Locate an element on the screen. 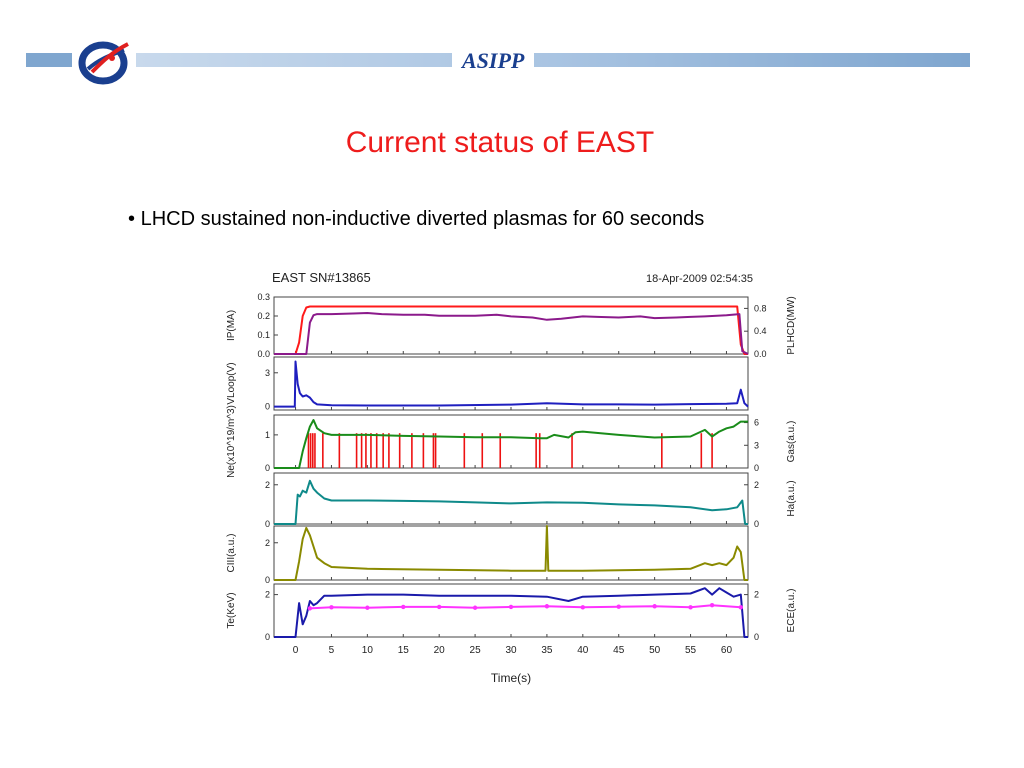  x-tick-label: 25 is located at coordinates (476, 650).